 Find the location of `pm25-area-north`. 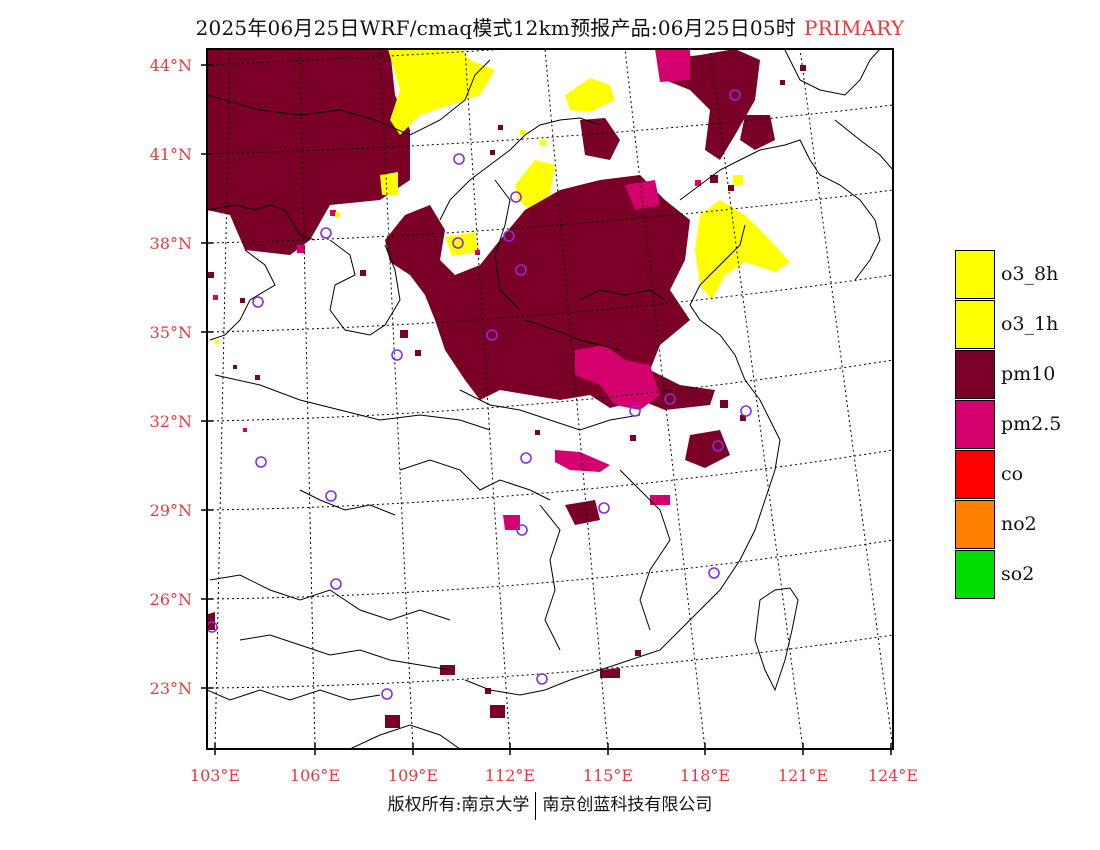

pm25-area-north is located at coordinates (672, 65).